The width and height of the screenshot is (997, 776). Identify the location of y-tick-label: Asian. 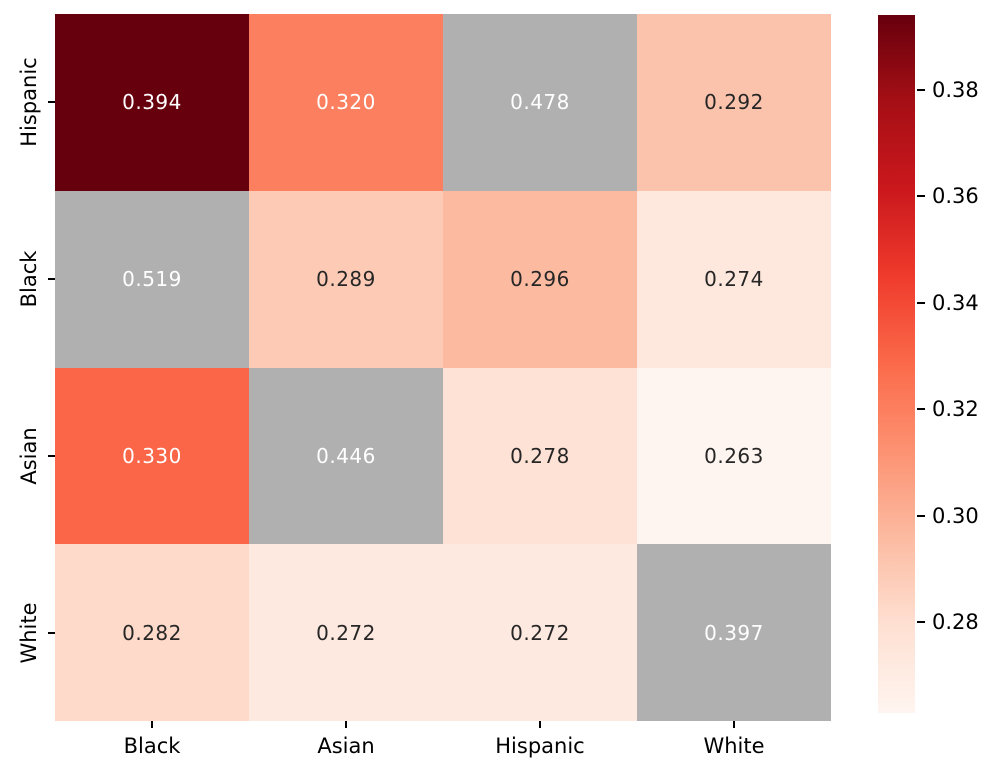
(29, 456).